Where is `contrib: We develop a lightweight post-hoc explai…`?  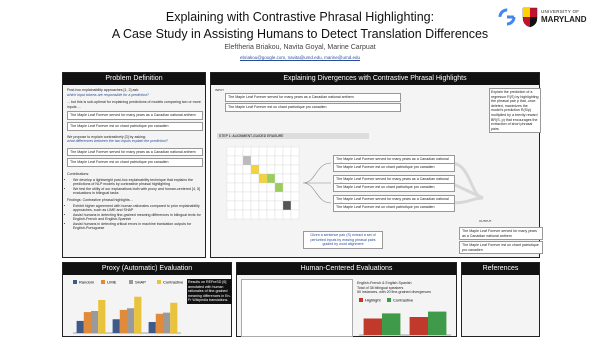
contrib: We develop a lightweight post-hoc explai… is located at coordinates (138, 182).